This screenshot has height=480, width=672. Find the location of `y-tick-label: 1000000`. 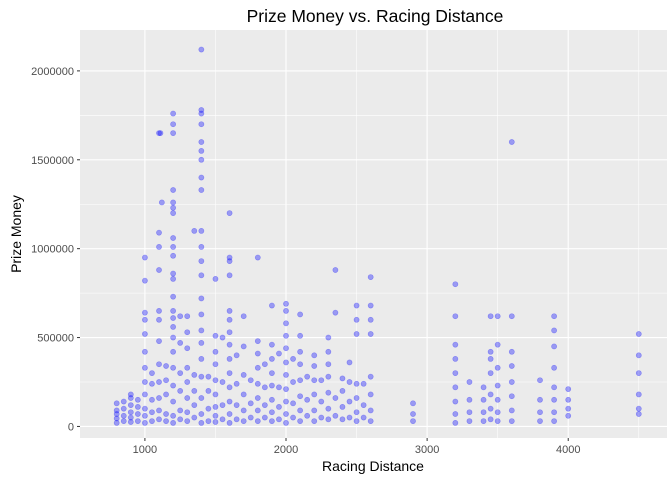

y-tick-label: 1000000 is located at coordinates (52, 250).